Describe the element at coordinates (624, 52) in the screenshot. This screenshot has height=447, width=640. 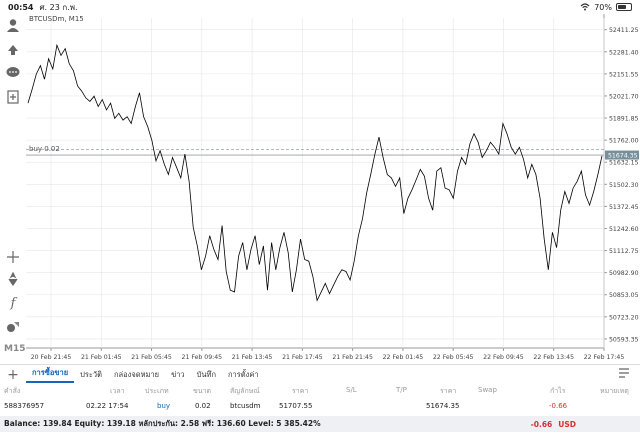
I see `y-tick-label: 52281.40` at that location.